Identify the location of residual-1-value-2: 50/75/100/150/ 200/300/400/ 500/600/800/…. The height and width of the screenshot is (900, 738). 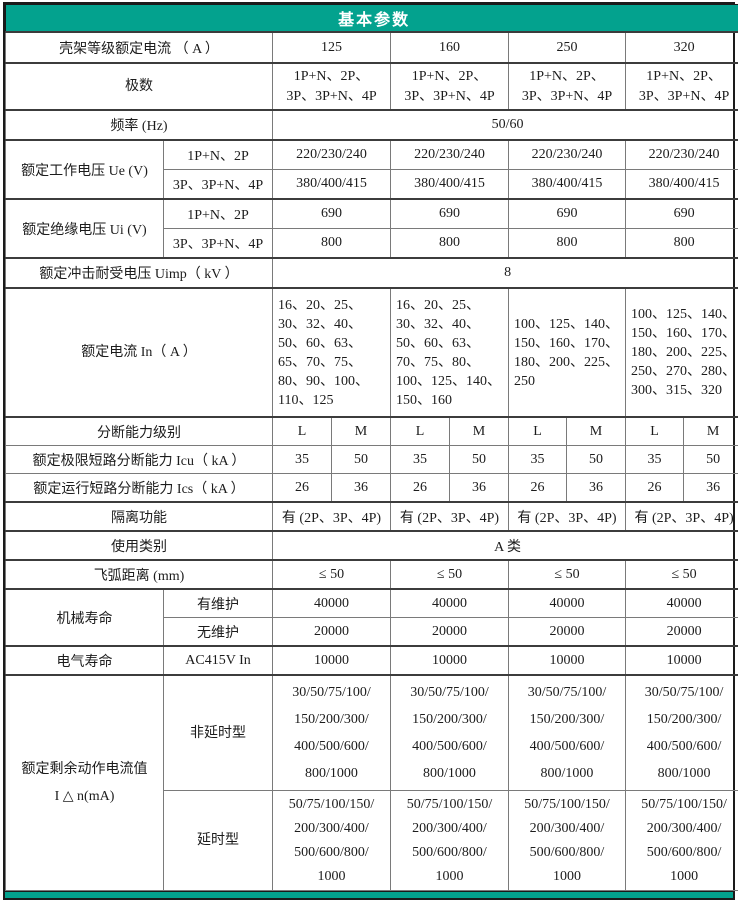
(567, 841).